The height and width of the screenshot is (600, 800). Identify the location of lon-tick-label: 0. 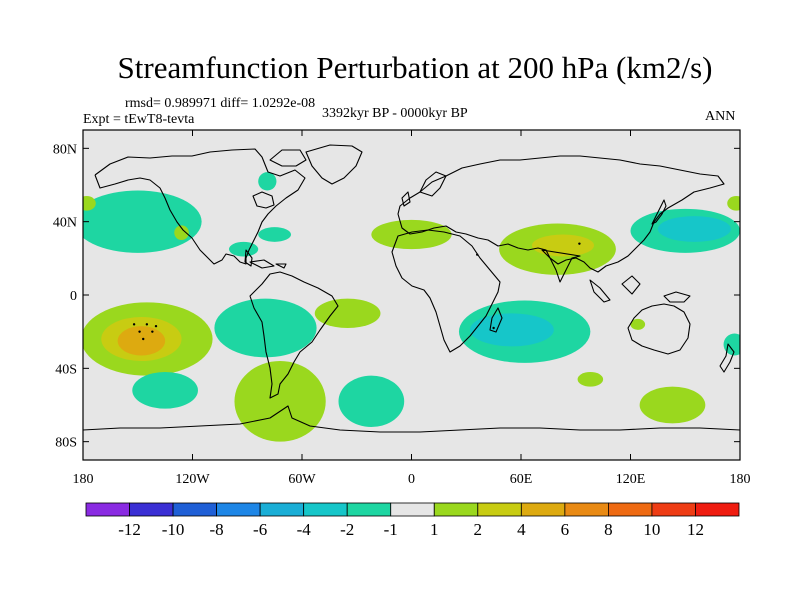
(411, 479).